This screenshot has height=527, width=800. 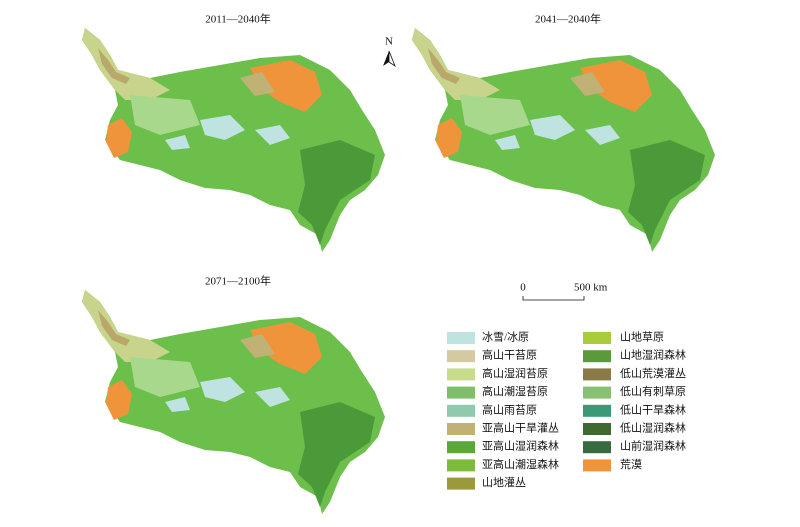 What do you see at coordinates (386, 58) in the screenshot?
I see `arrow-left` at bounding box center [386, 58].